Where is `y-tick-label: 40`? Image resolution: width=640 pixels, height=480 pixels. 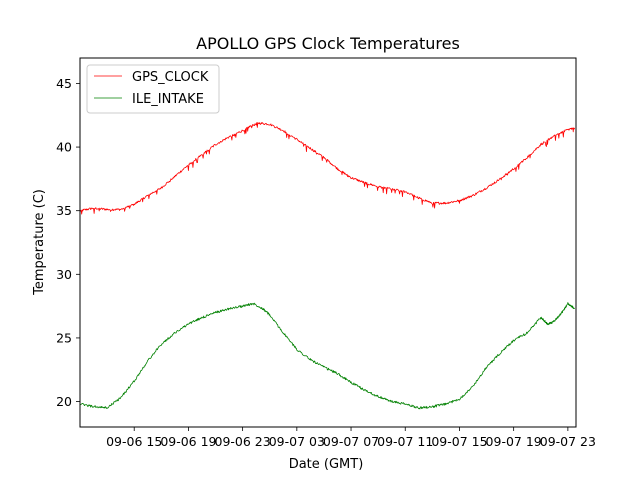 y-tick-label: 40 is located at coordinates (64, 147).